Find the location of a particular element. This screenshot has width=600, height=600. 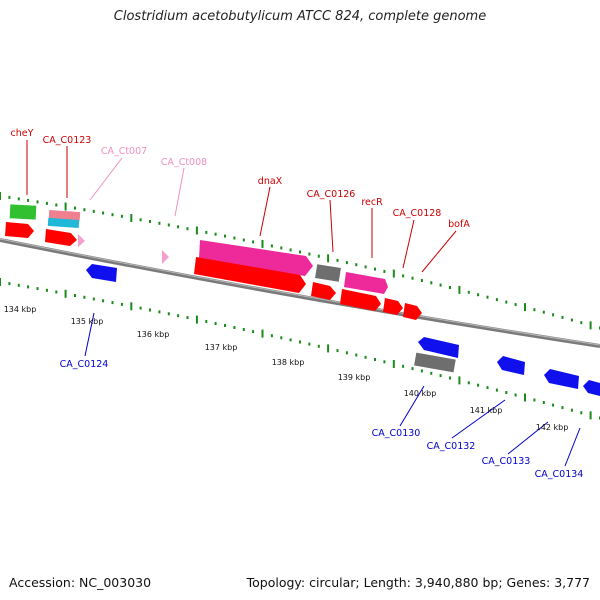

leader-CA_C0124 is located at coordinates (89, 334).